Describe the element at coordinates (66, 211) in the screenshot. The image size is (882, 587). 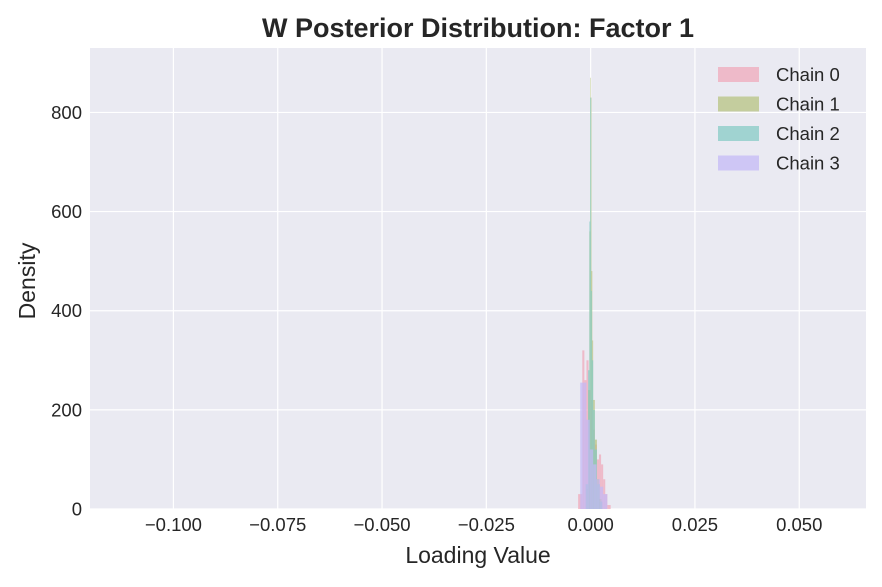
I see `y-tick-label: 600` at that location.